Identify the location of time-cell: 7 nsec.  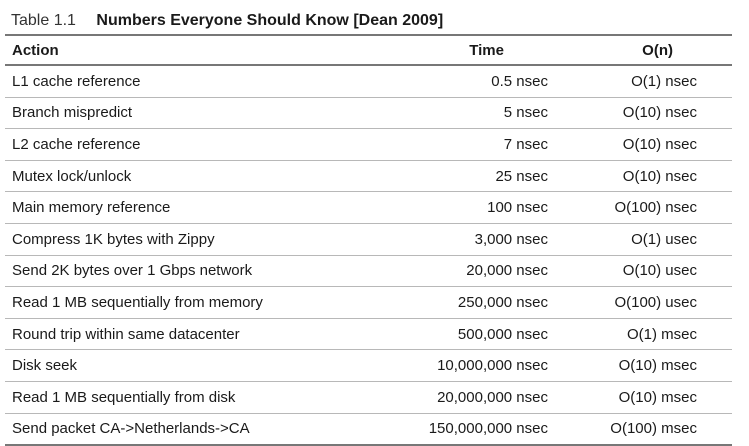
(525, 144).